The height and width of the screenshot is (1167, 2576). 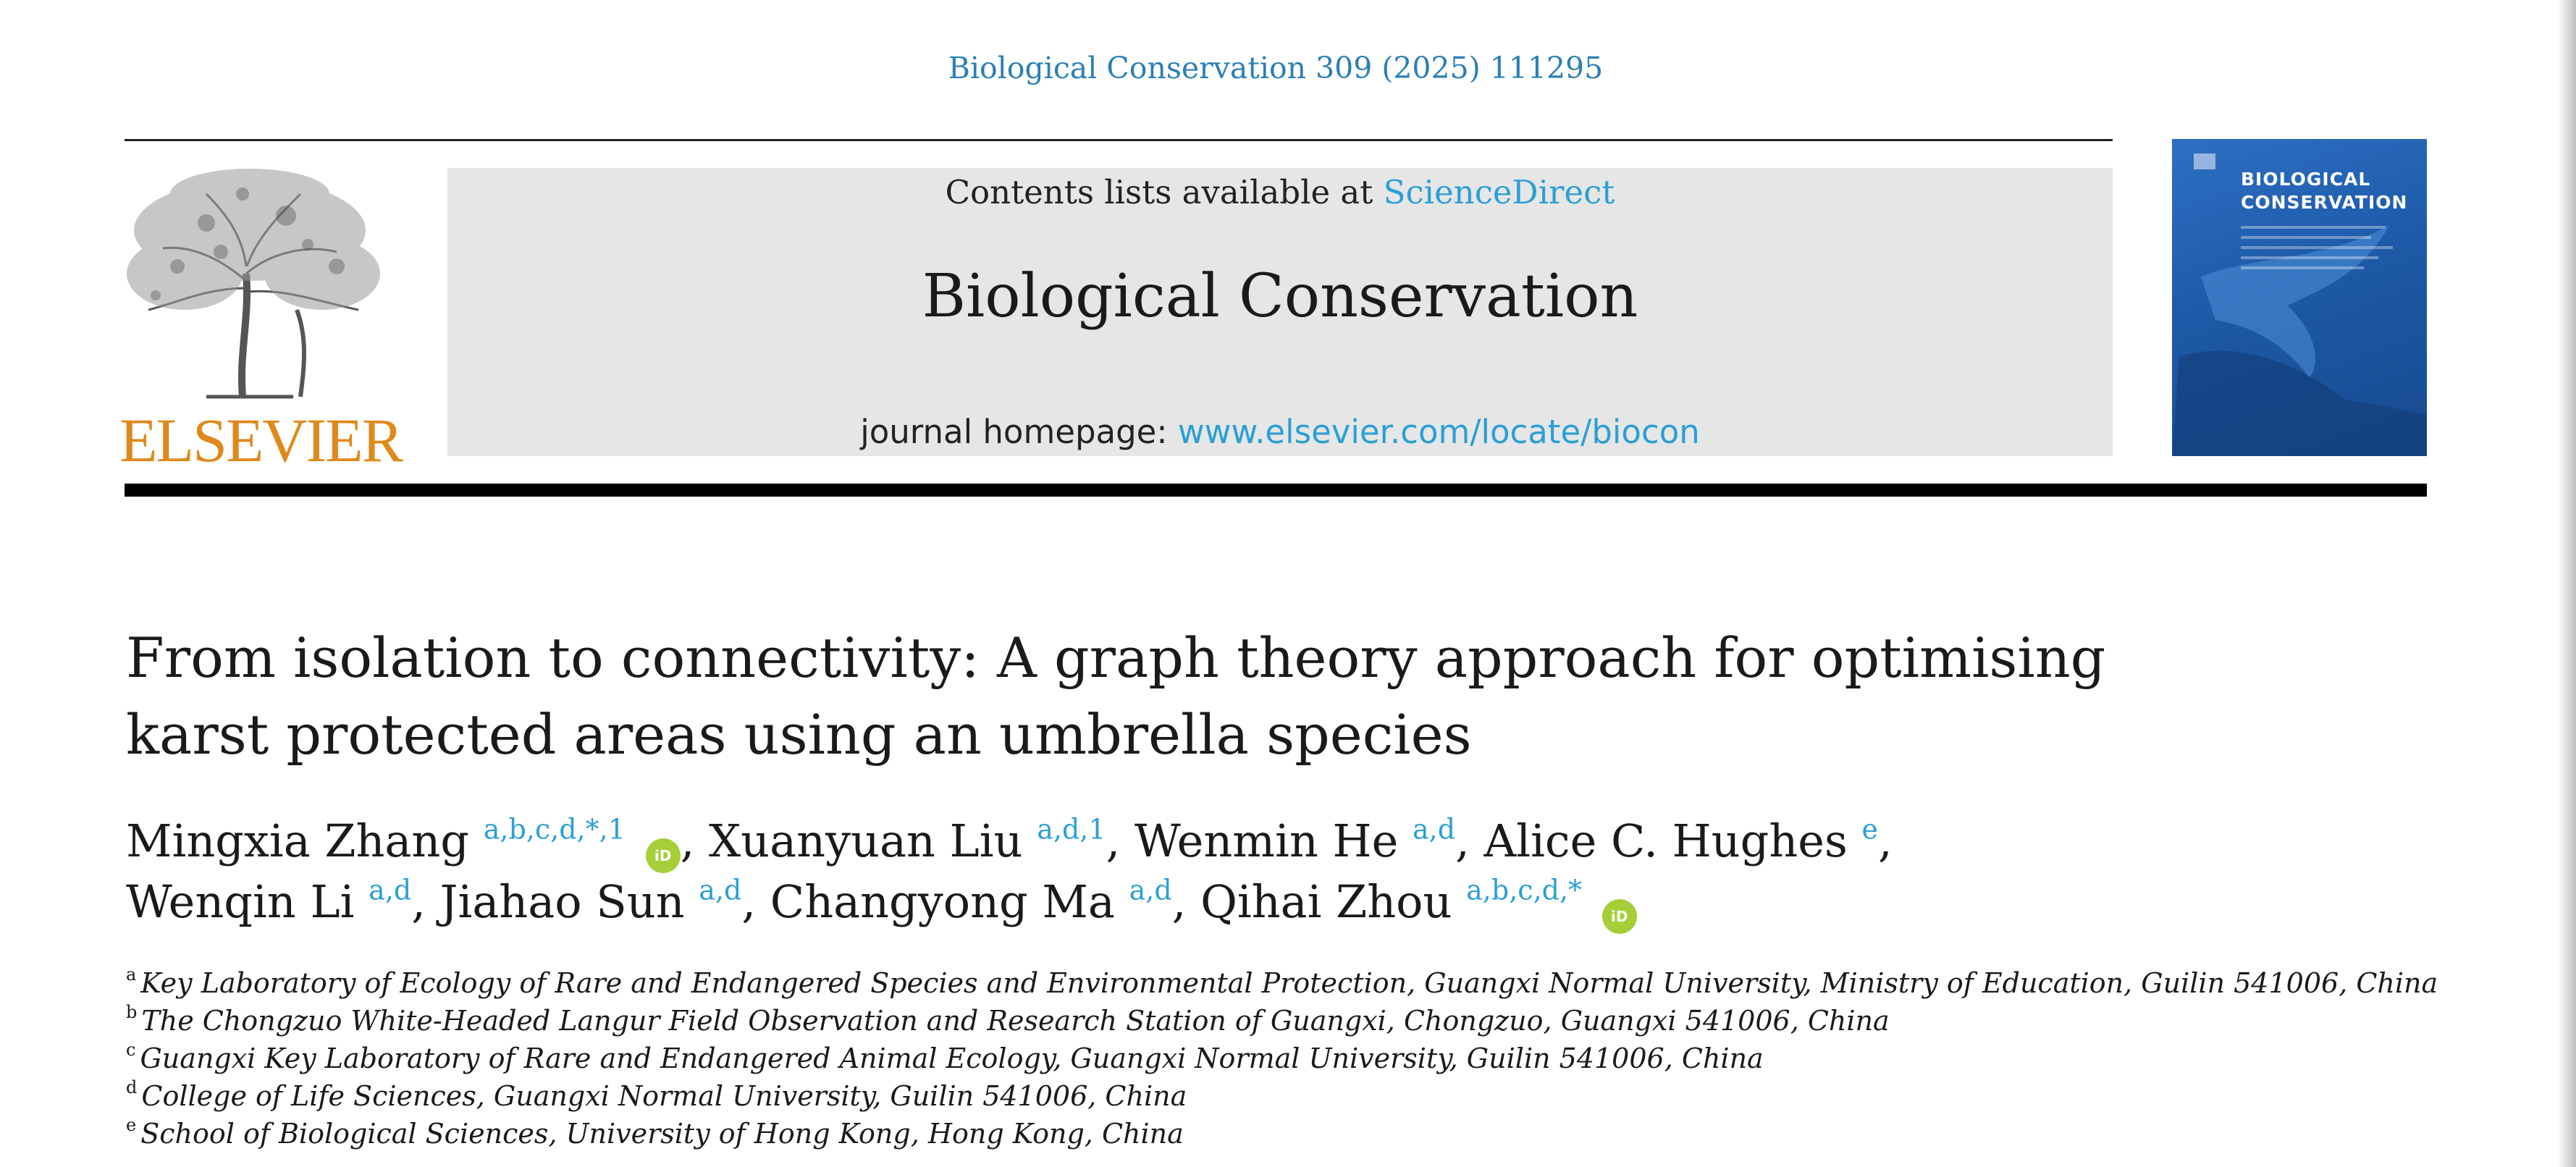 I want to click on author-name: Xuanyuan Liu, so click(x=866, y=841).